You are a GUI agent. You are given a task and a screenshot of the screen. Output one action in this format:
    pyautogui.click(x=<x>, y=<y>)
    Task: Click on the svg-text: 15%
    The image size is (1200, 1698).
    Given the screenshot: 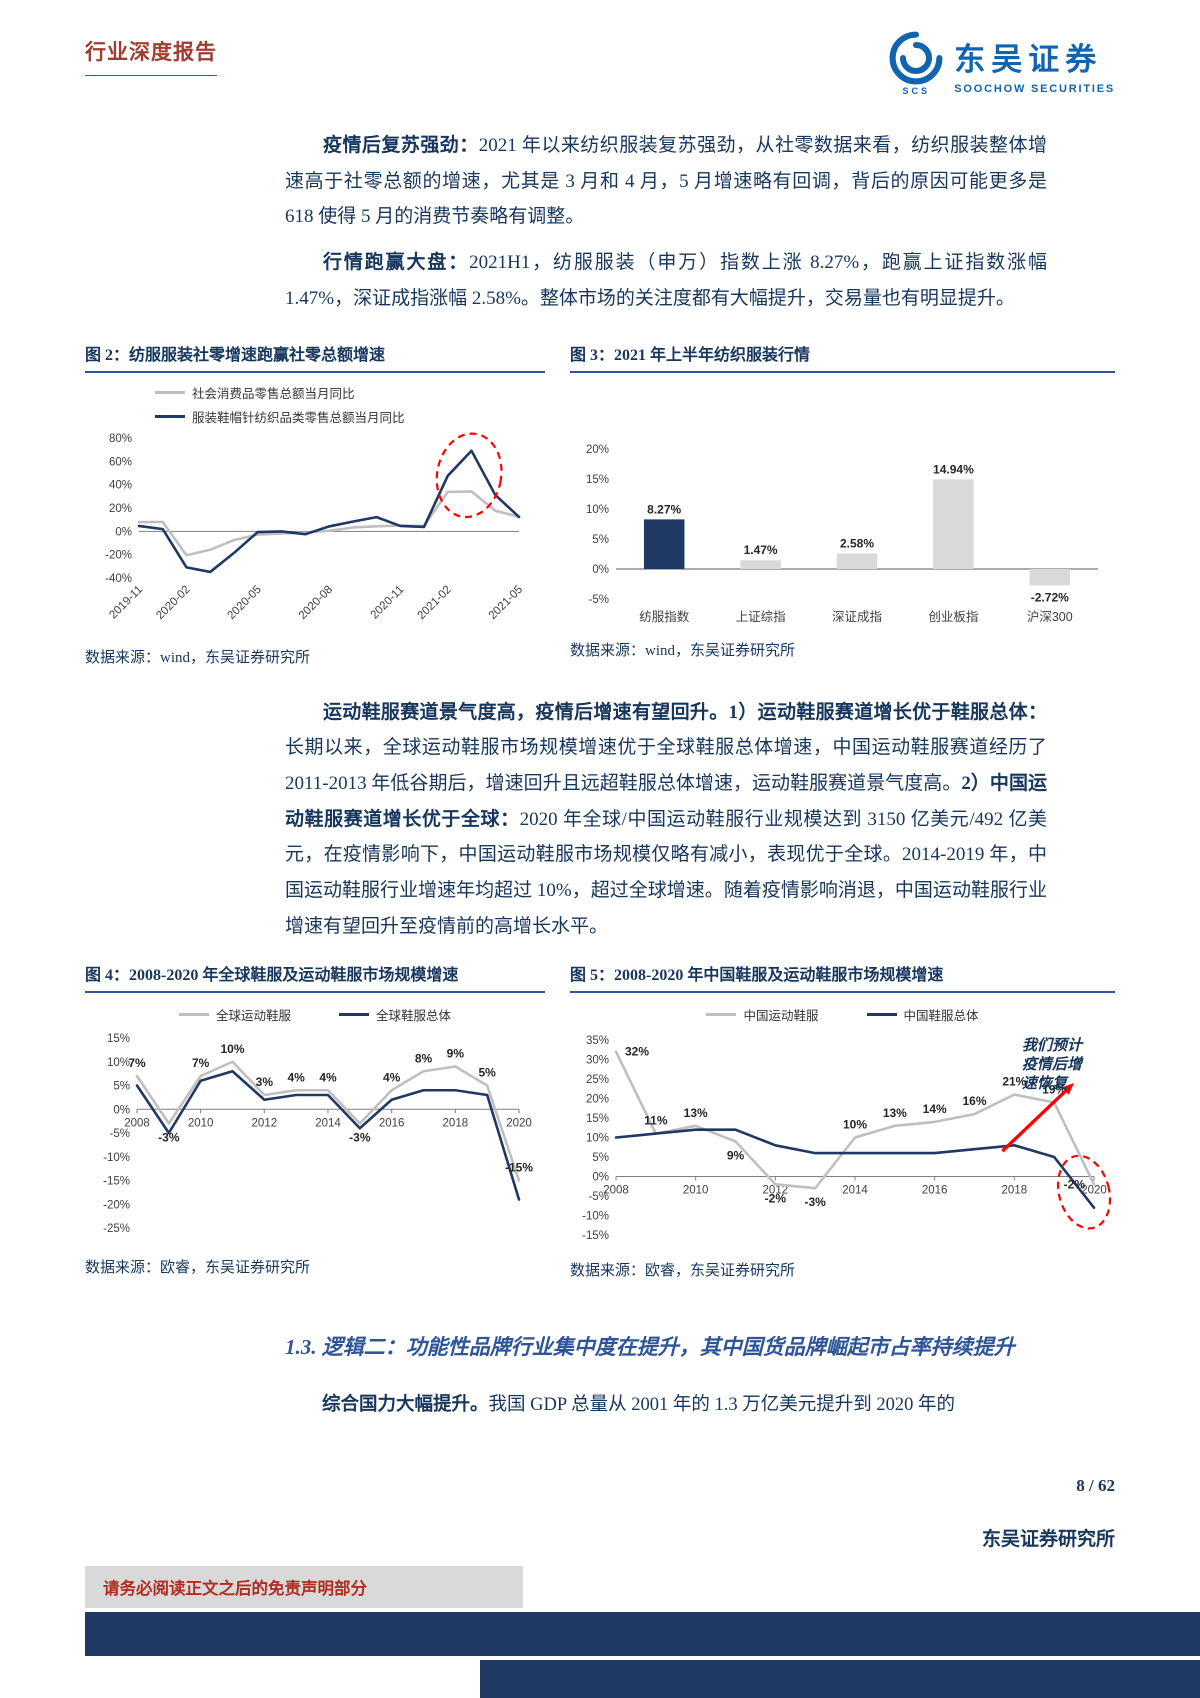 What is the action you would take?
    pyautogui.click(x=597, y=1119)
    